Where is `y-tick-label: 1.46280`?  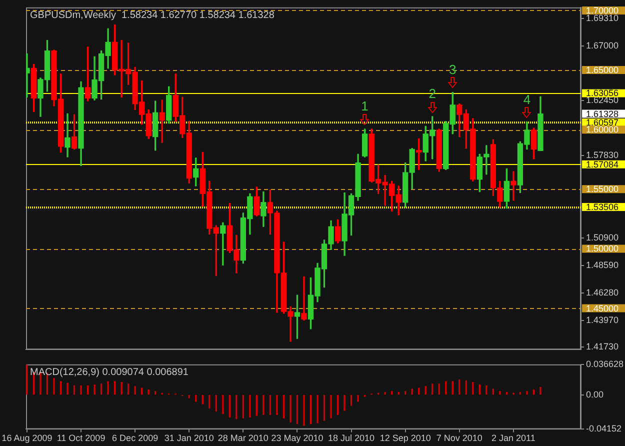 y-tick-label: 1.46280 is located at coordinates (602, 293).